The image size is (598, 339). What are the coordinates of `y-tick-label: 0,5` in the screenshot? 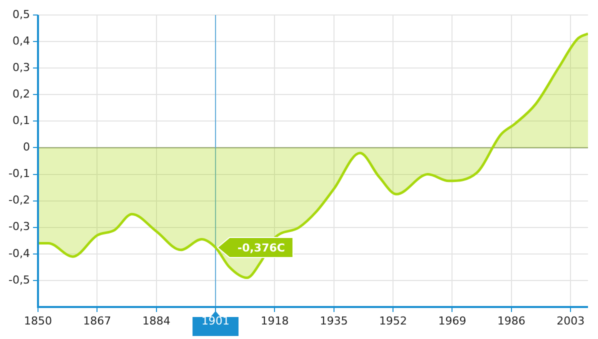 It's located at (21, 14).